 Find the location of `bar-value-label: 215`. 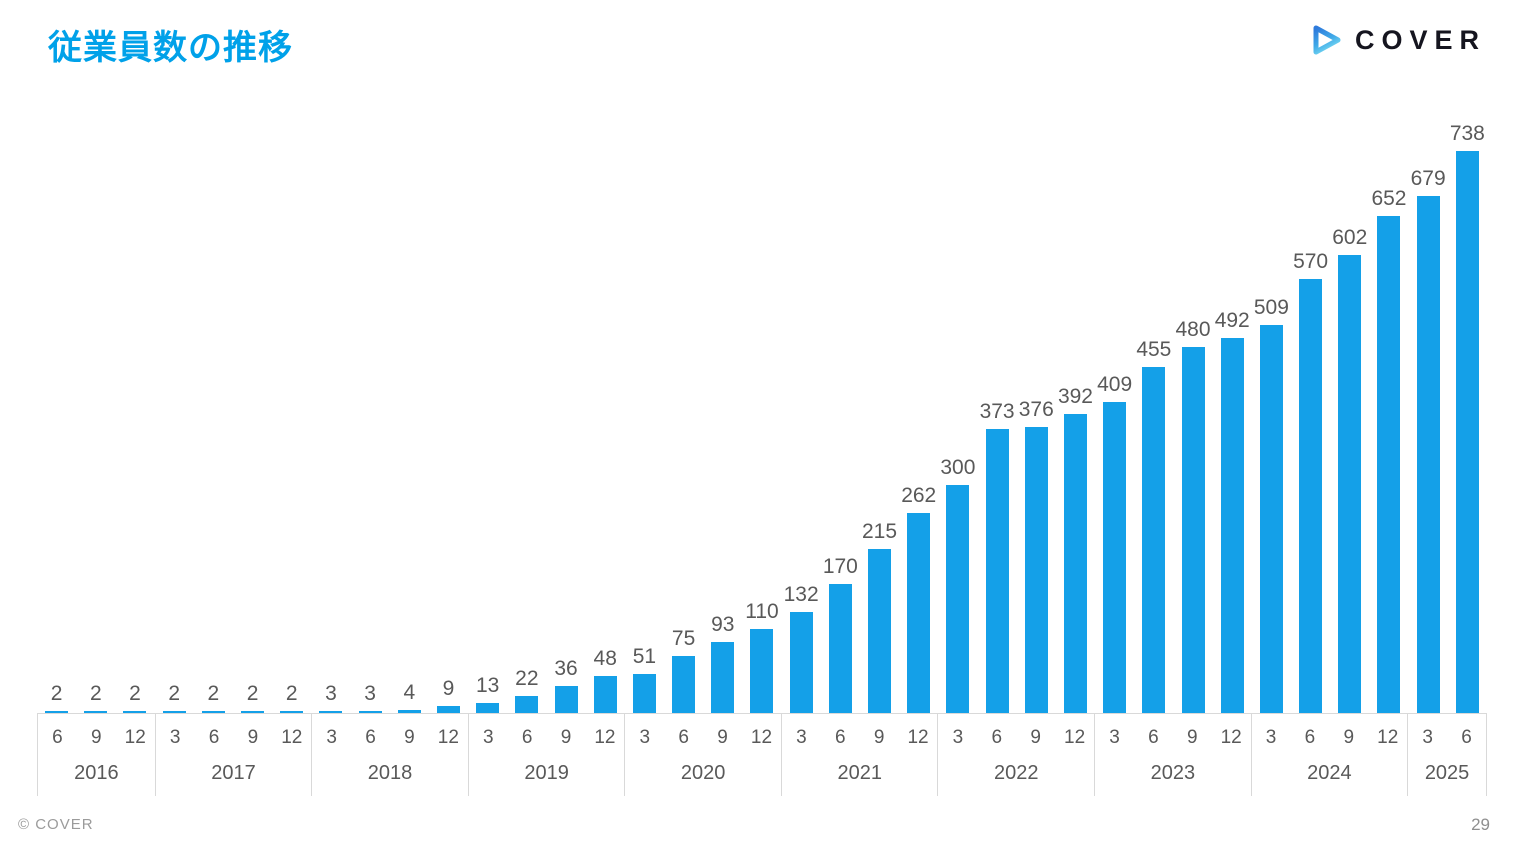

bar-value-label: 215 is located at coordinates (880, 531).